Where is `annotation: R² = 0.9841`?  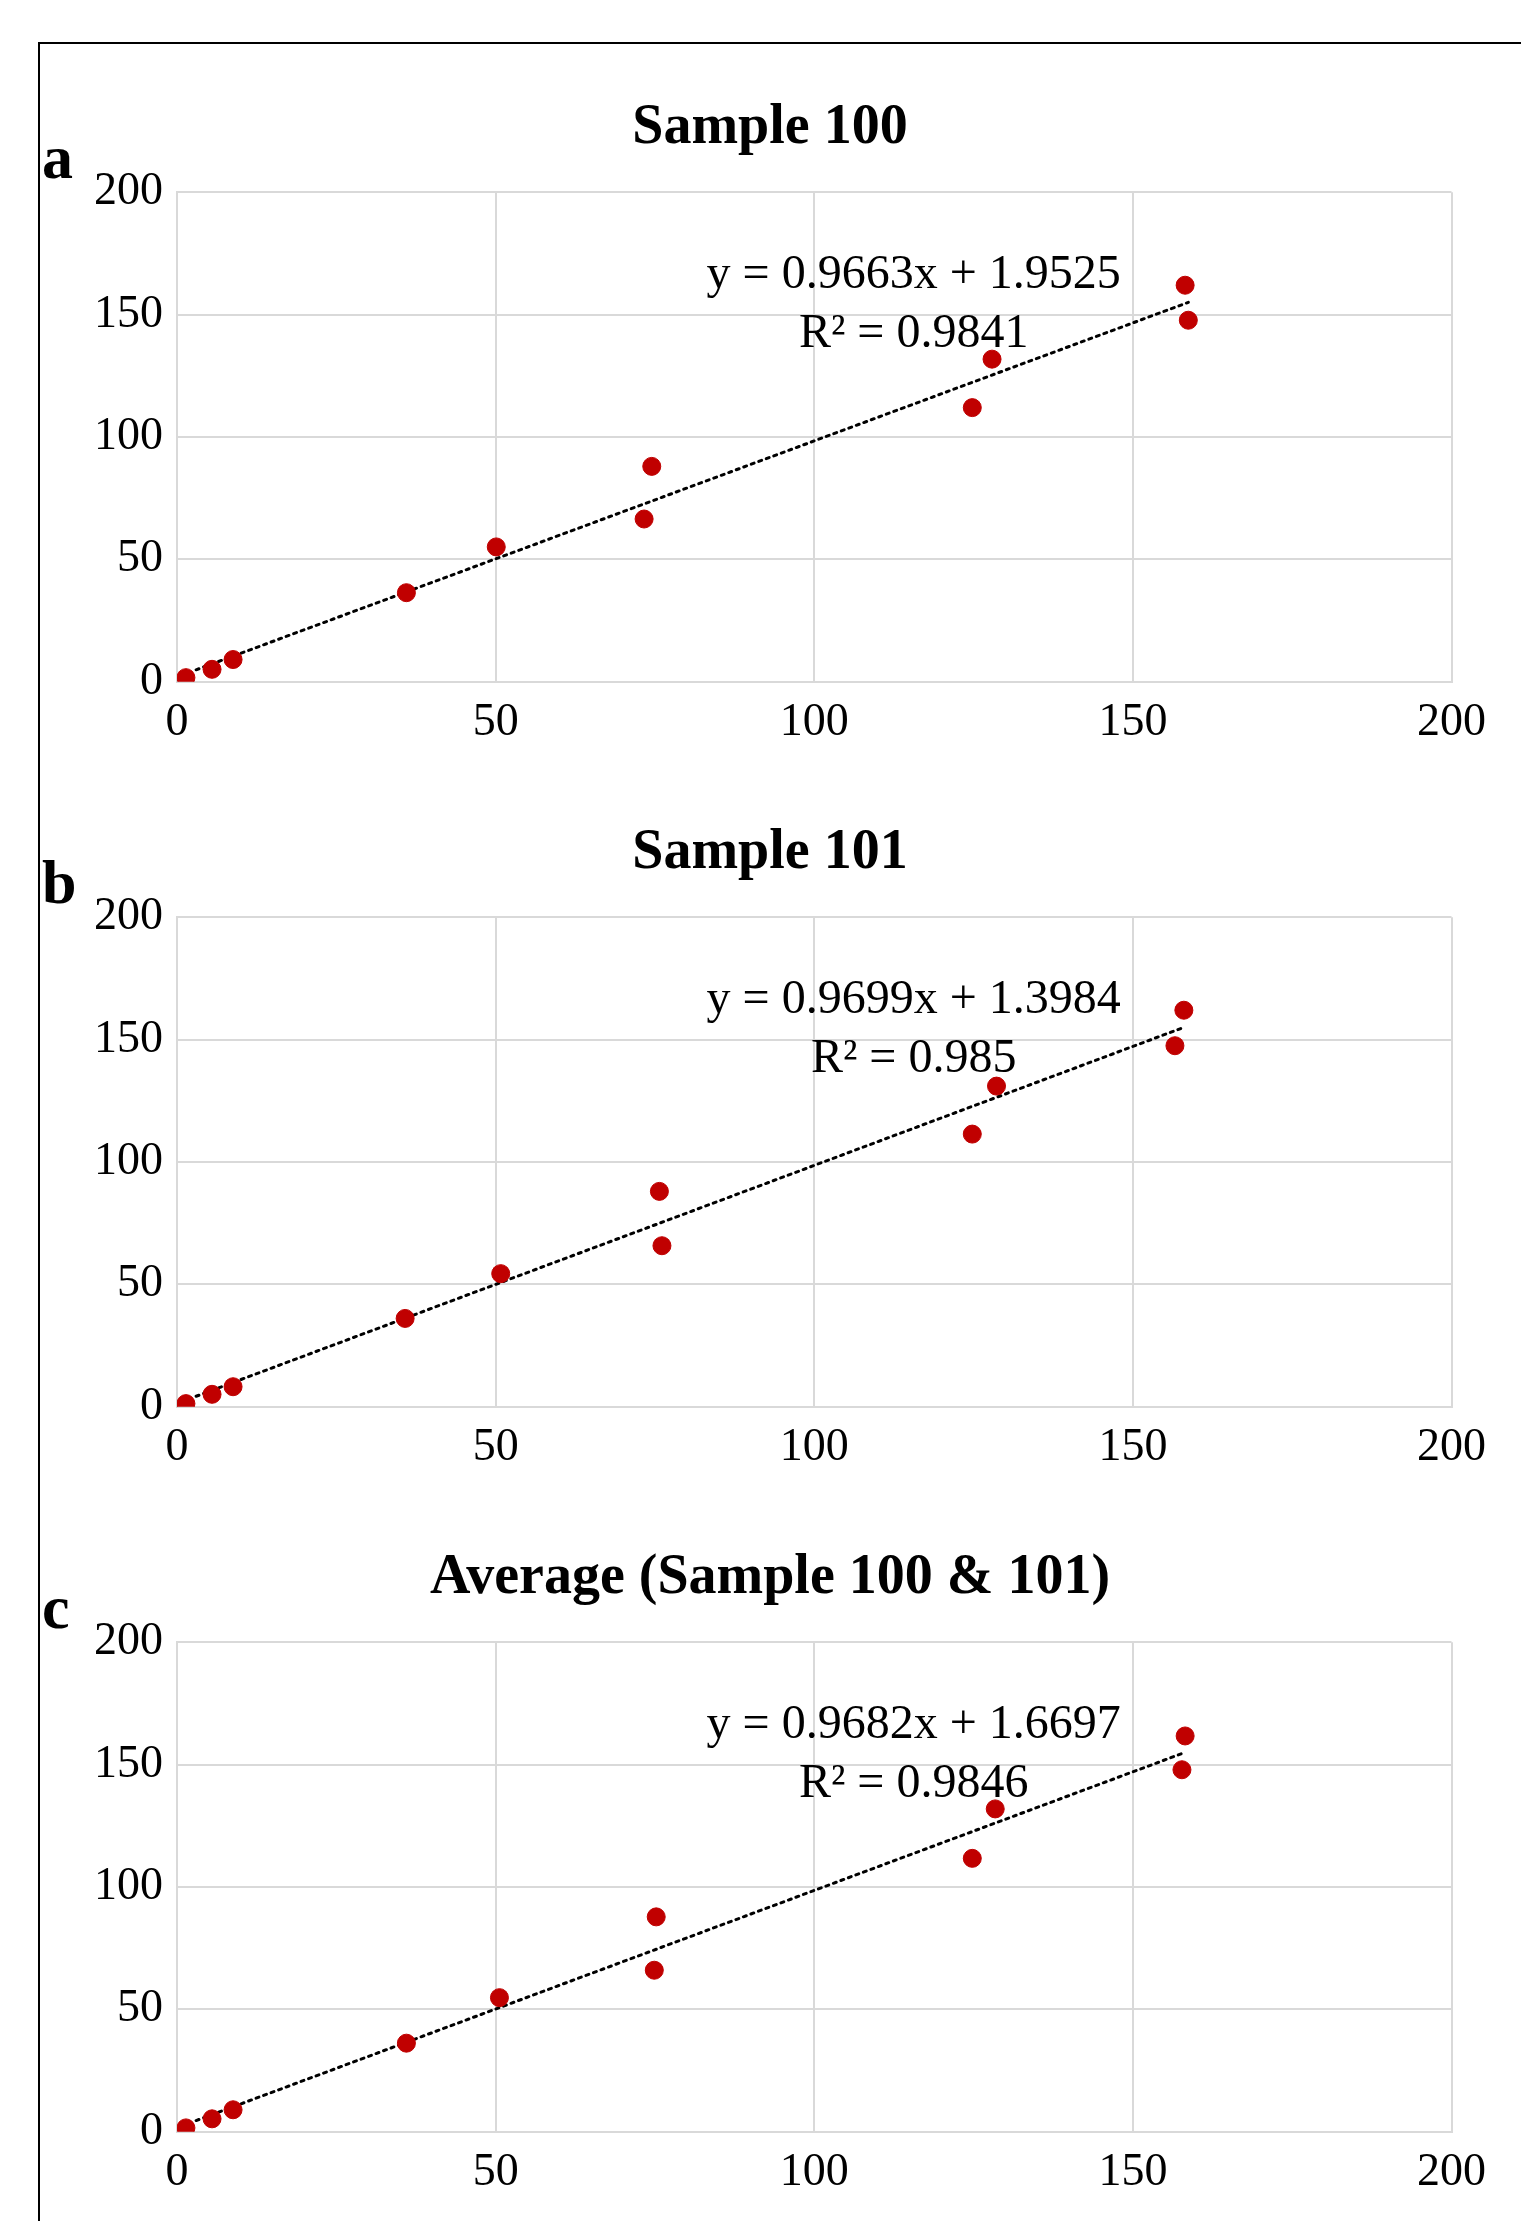
annotation: R² = 0.9841 is located at coordinates (913, 330).